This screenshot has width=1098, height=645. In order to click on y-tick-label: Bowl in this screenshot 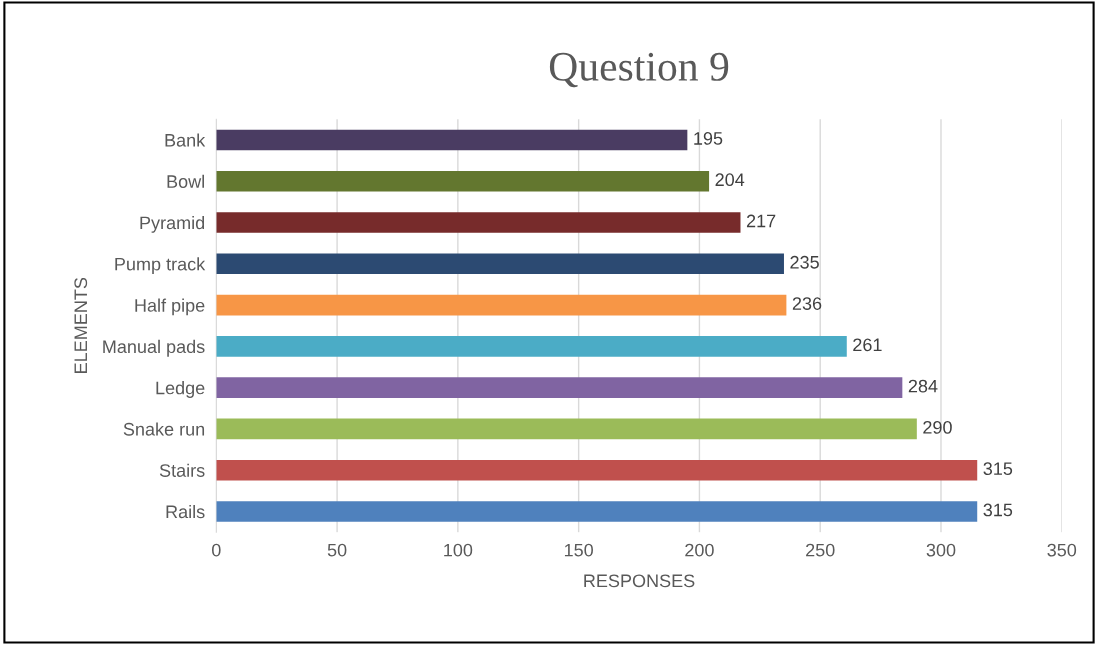, I will do `click(185, 181)`.